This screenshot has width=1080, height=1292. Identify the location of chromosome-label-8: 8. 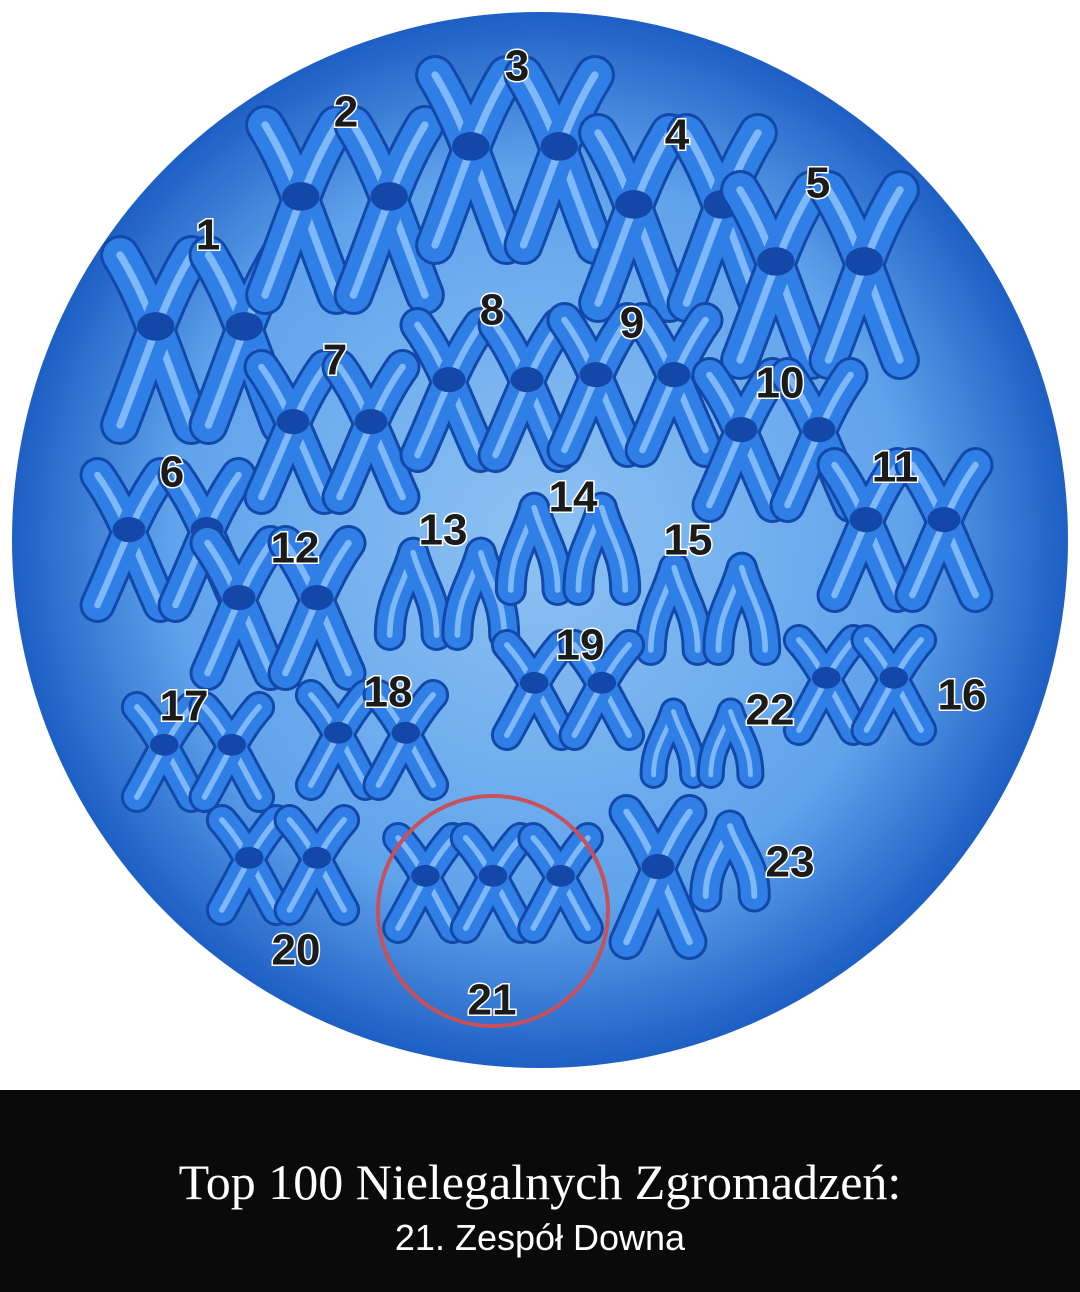
(492, 310).